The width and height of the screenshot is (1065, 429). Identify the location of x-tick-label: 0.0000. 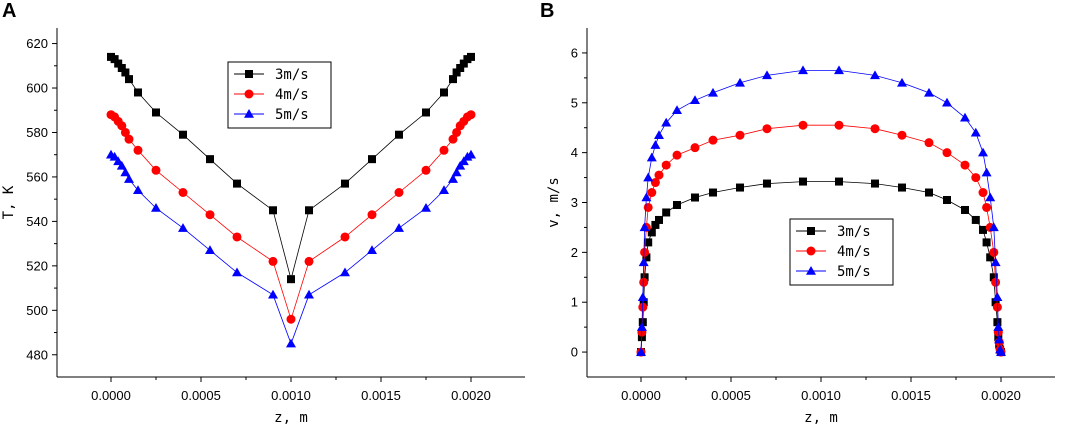
(111, 395).